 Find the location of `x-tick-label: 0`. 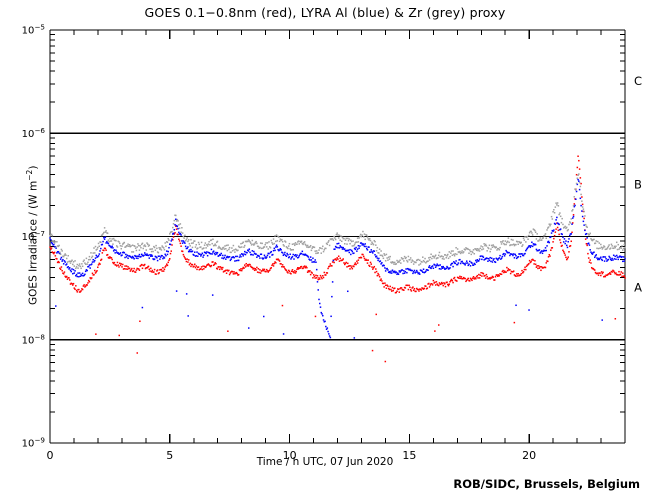

x-tick-label: 0 is located at coordinates (50, 455).